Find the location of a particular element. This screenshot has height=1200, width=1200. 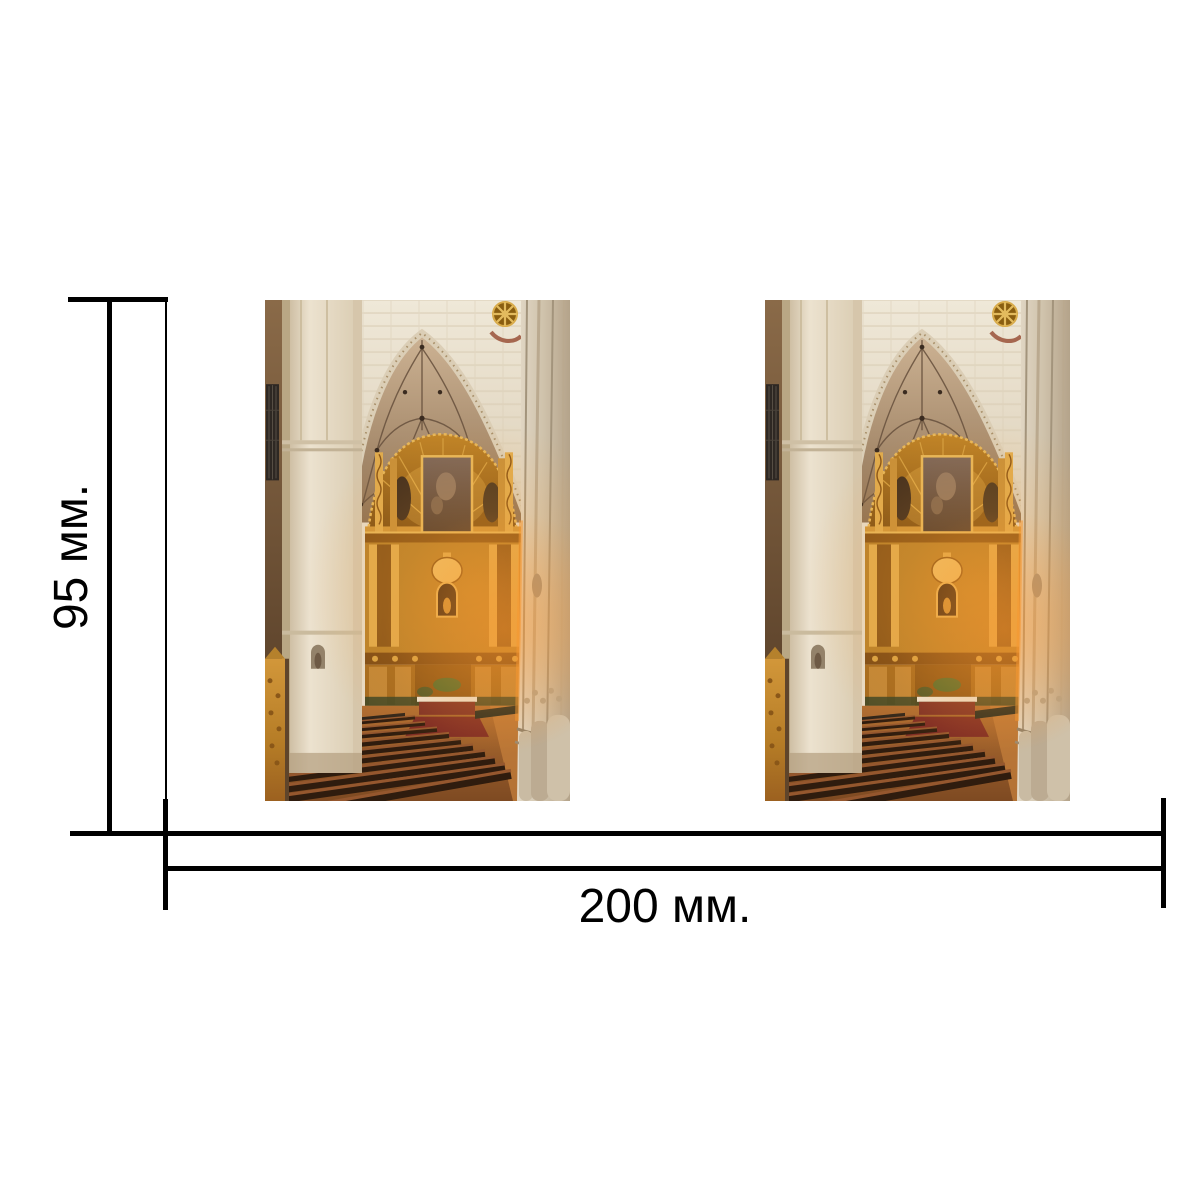

left-extension-tick is located at coordinates (165, 854).